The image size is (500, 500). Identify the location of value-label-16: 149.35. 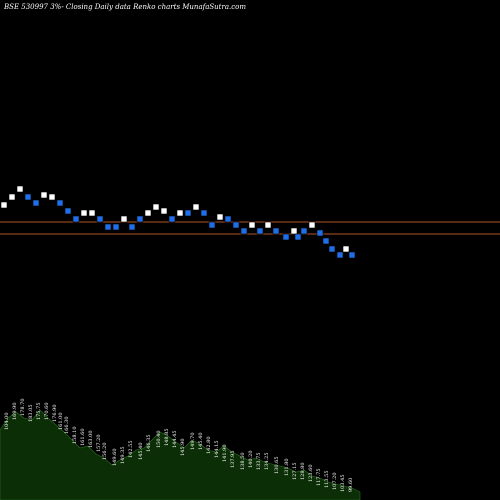
(123, 456).